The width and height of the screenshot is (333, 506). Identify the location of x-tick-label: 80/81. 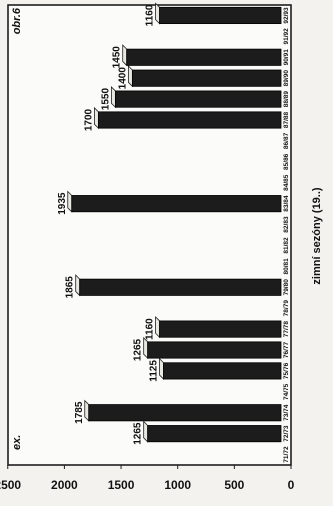
(286, 266).